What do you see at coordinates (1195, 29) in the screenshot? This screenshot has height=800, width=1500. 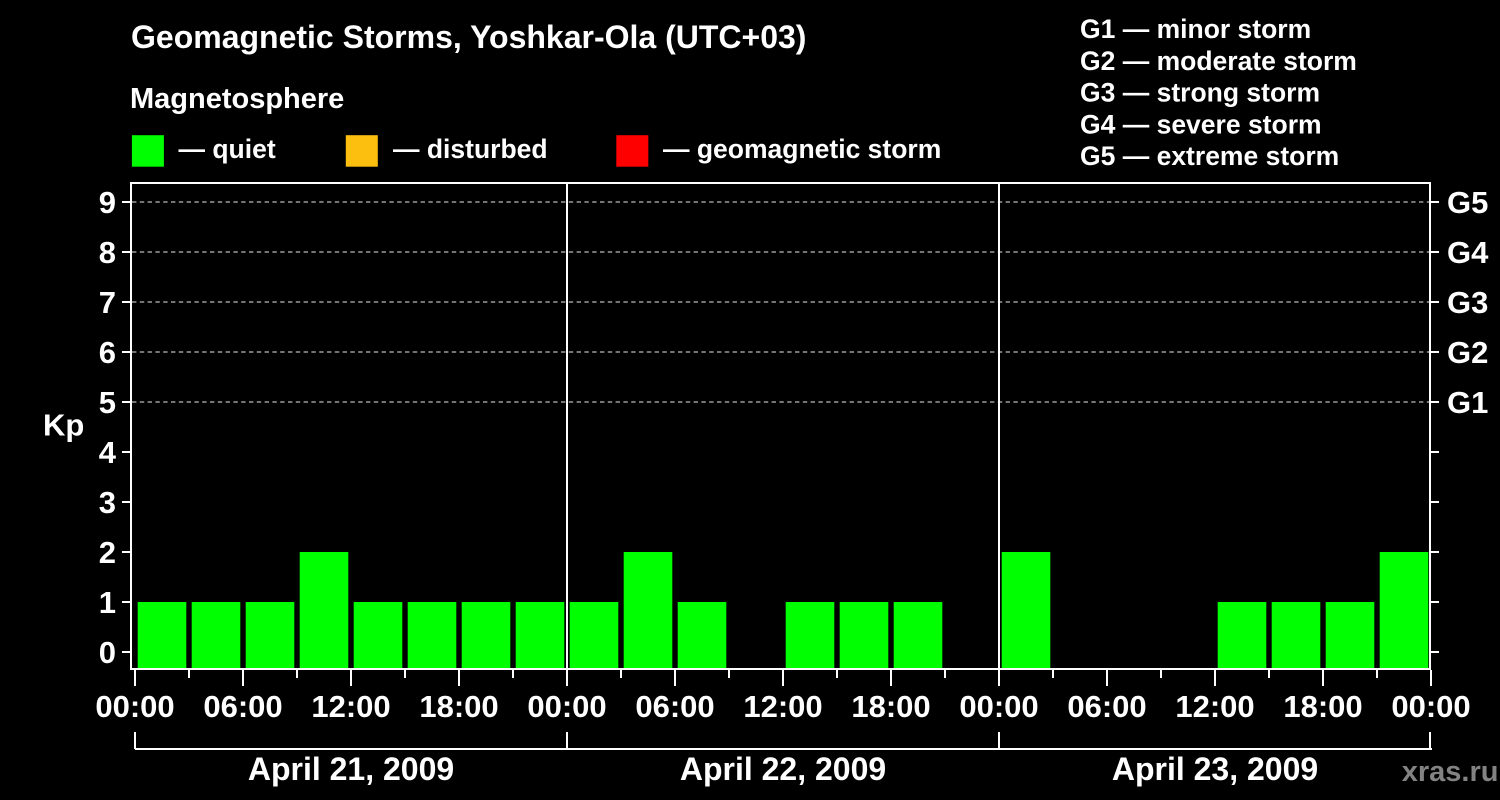 I see `svg-text: G1 — minor storm` at bounding box center [1195, 29].